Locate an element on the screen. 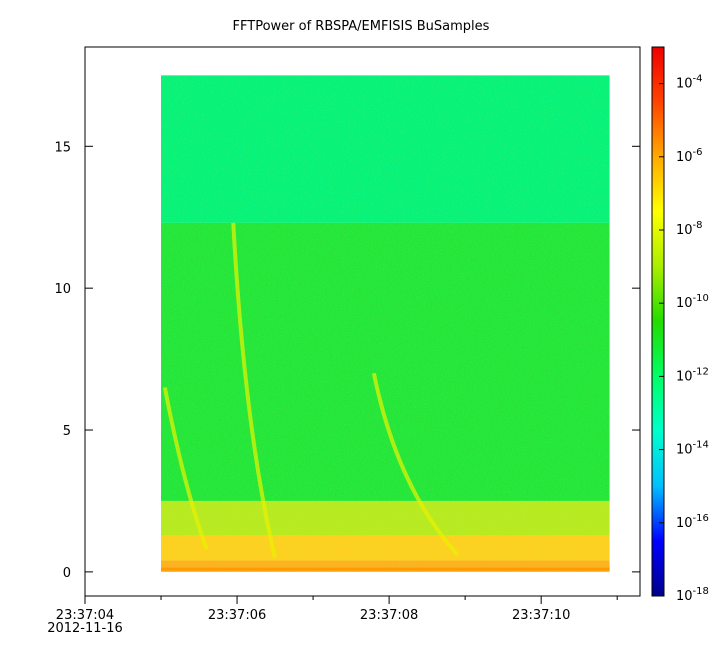  x-date-label: 2012-11-16 is located at coordinates (85, 628).